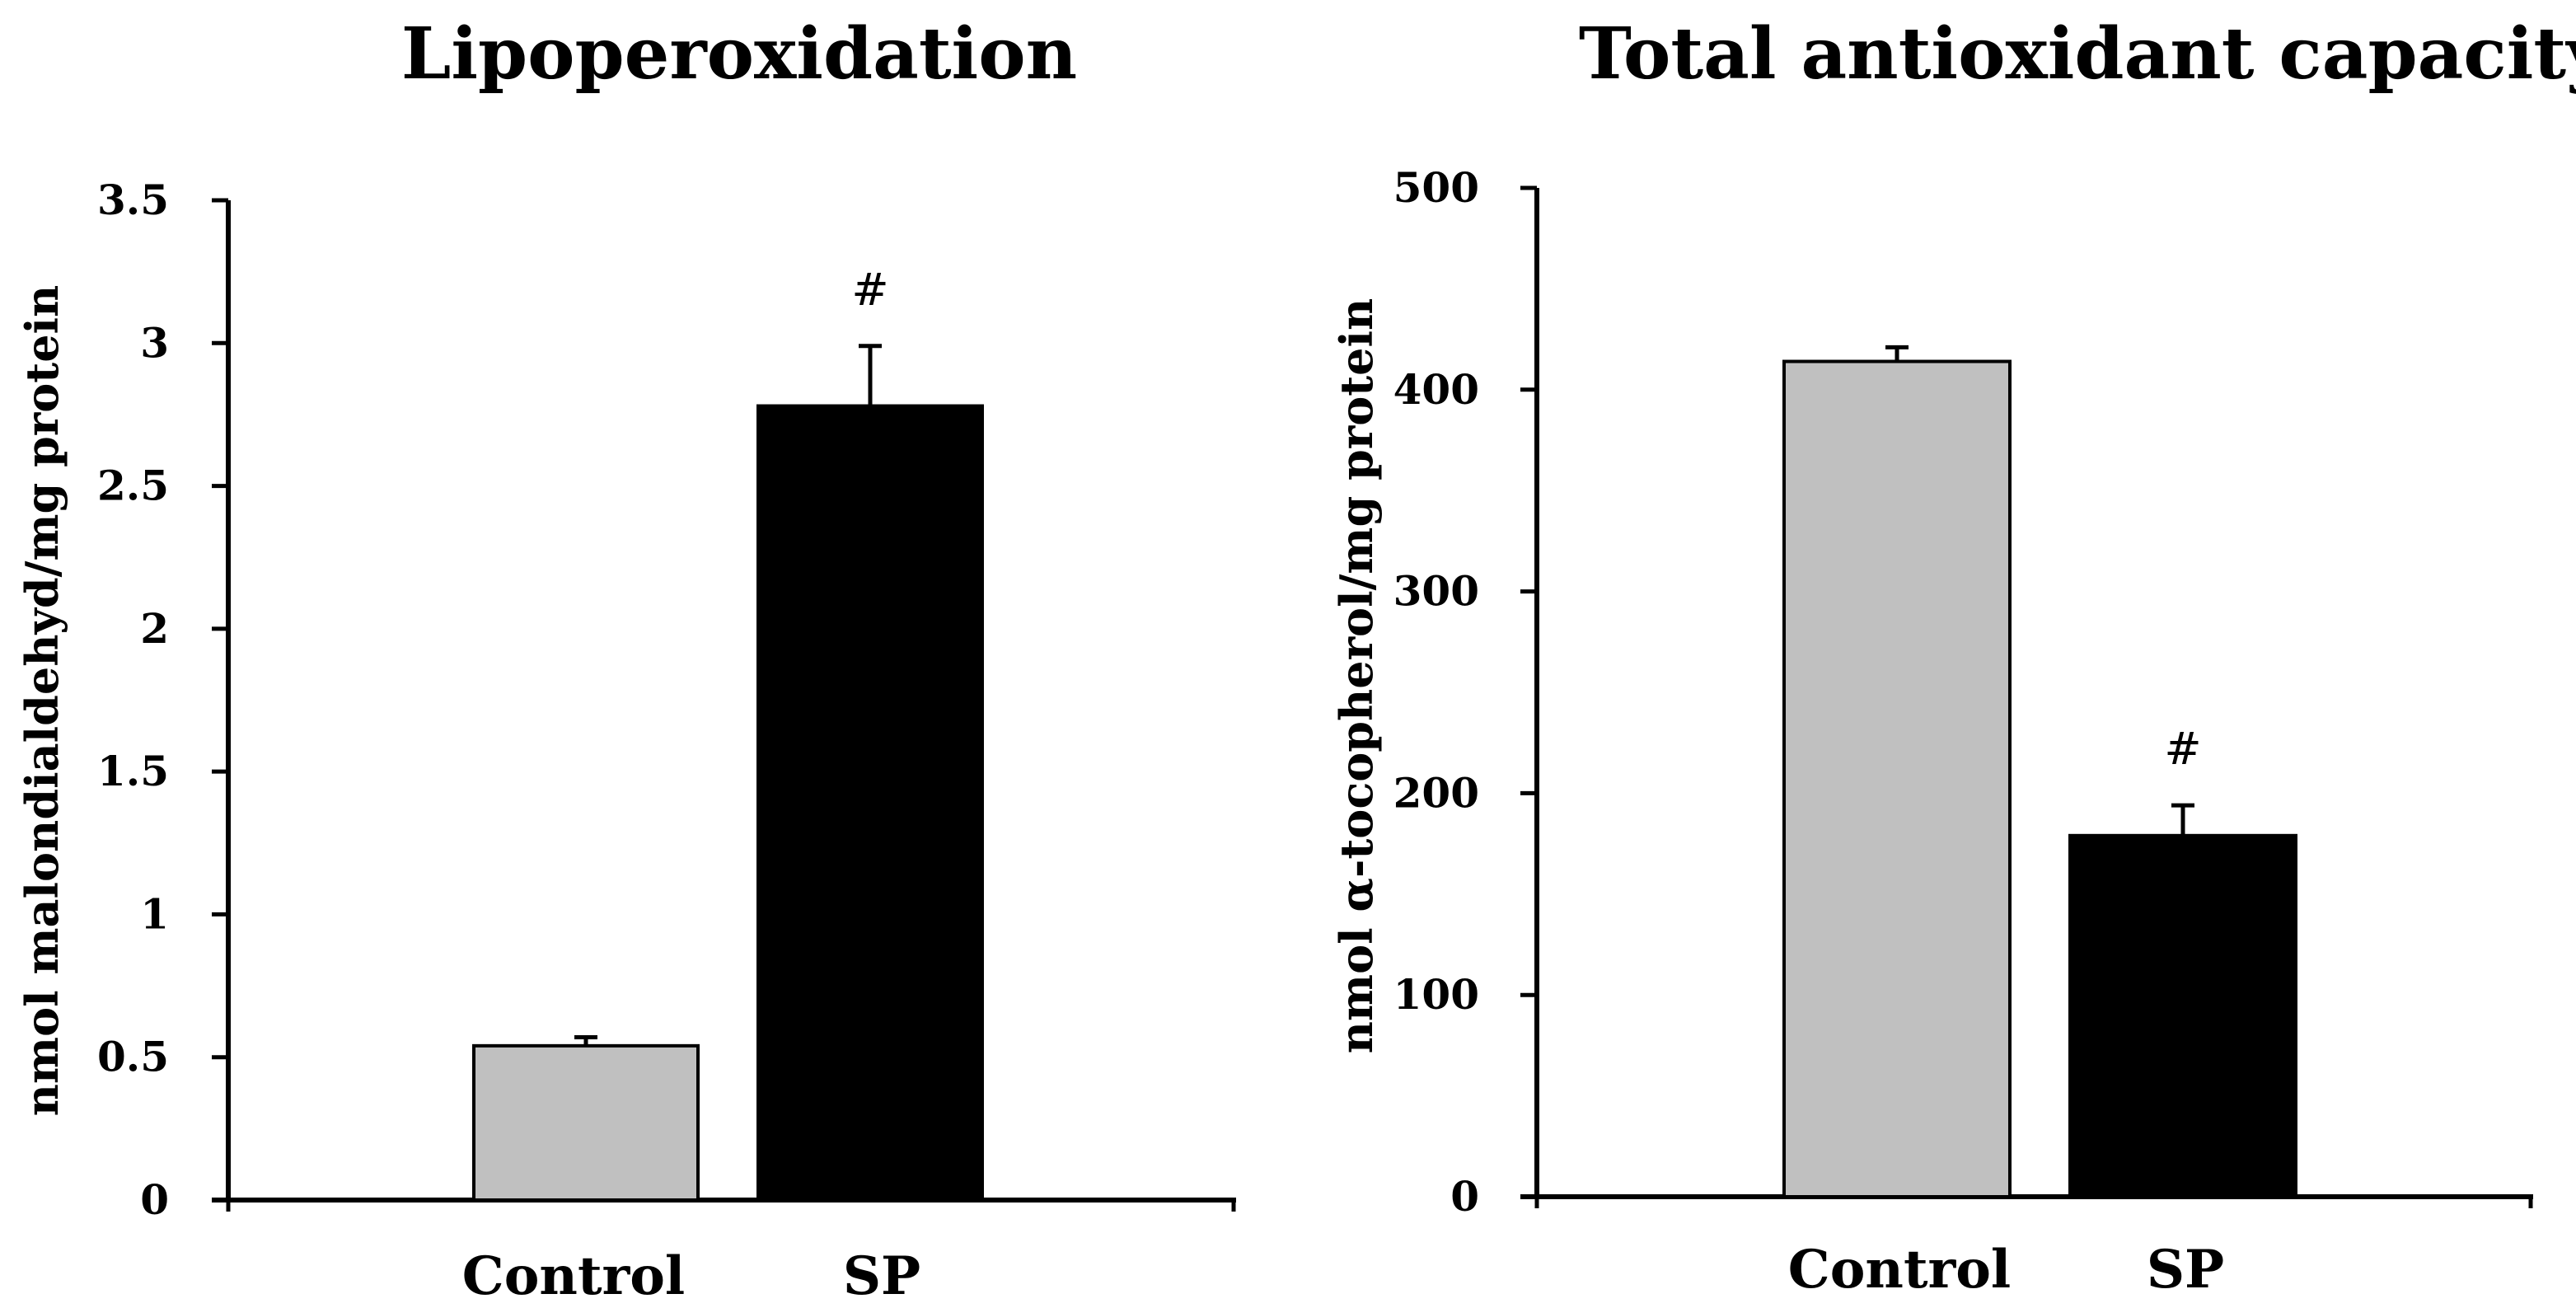 The height and width of the screenshot is (1308, 2576). Describe the element at coordinates (739, 54) in the screenshot. I see `chart-title: Lipoperoxidation` at that location.